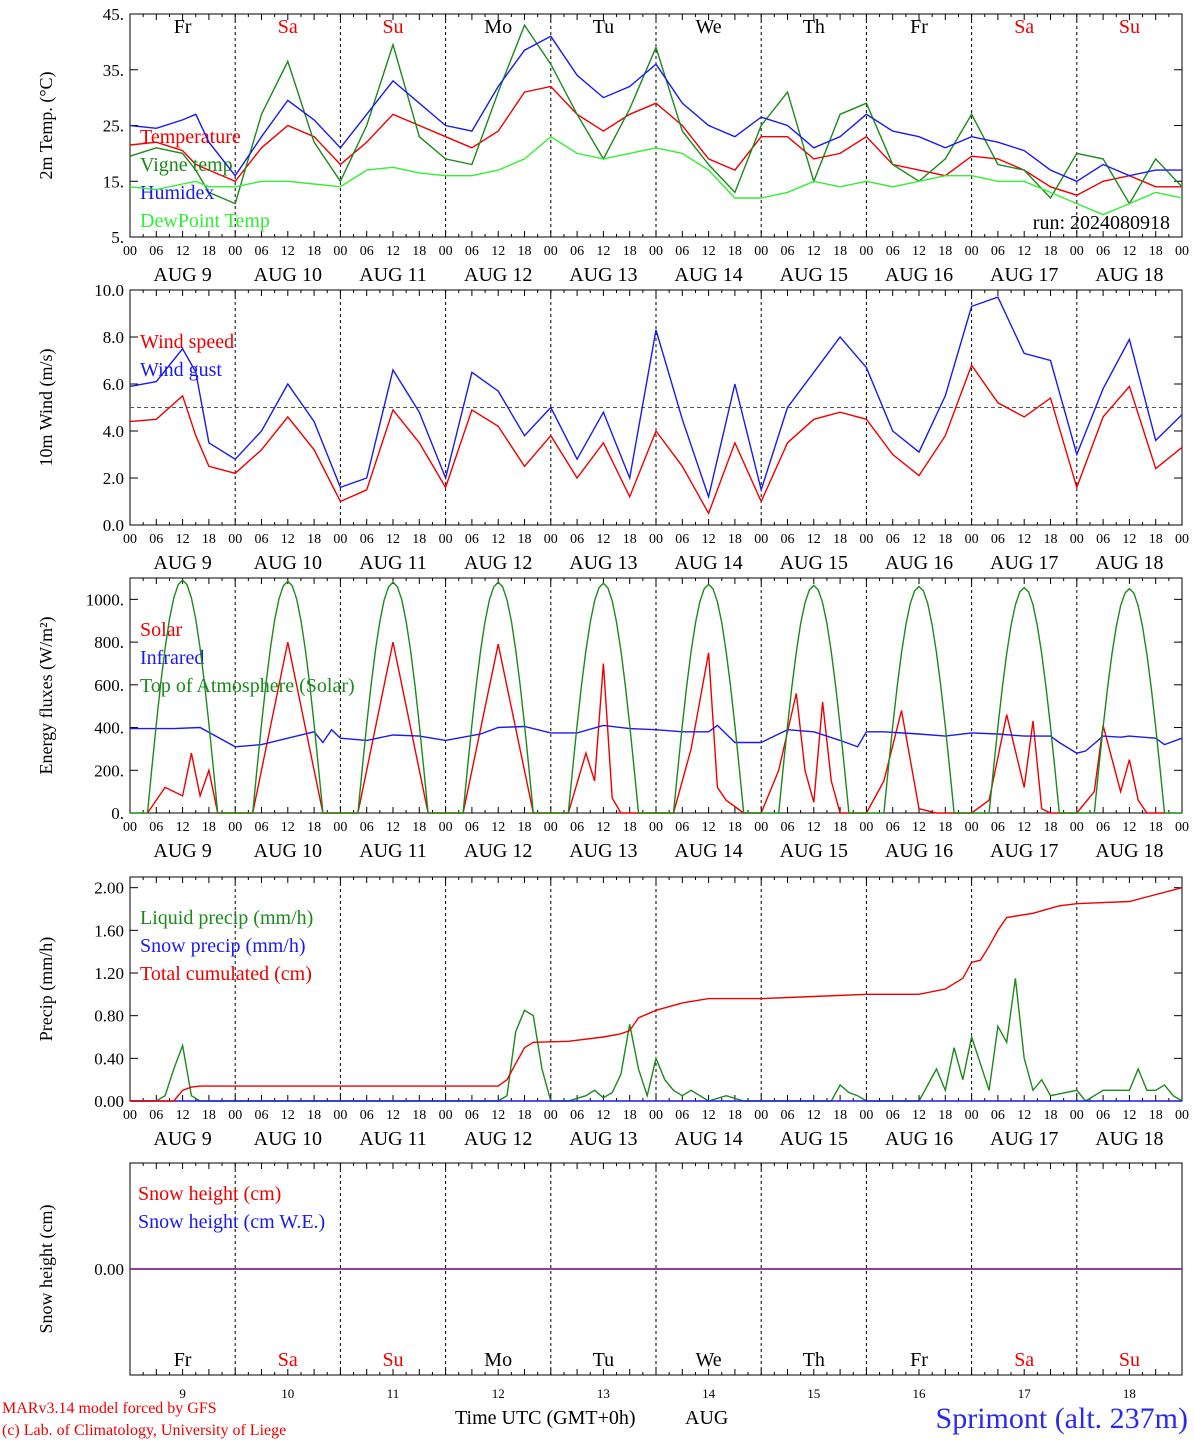 This screenshot has height=1440, width=1194. What do you see at coordinates (706, 1418) in the screenshot?
I see `x-axis-month: AUG` at bounding box center [706, 1418].